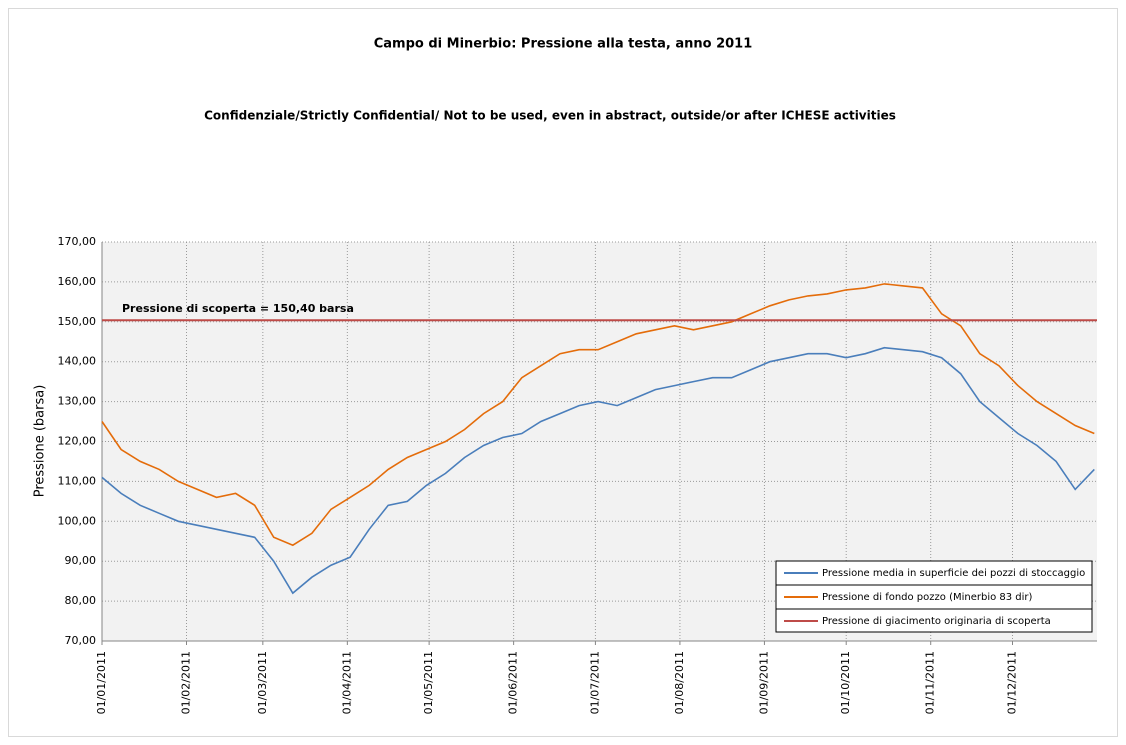  I want to click on x-tick-label: 01/05/2011, so click(428, 682).